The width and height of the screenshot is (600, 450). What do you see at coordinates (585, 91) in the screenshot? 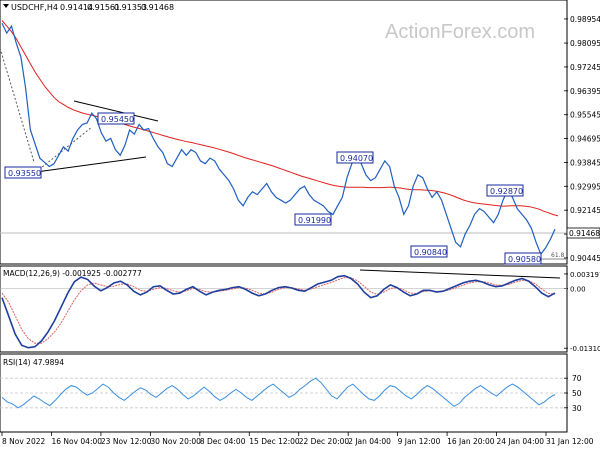
I see `price-y-tick-label: 0.96395` at bounding box center [585, 91].